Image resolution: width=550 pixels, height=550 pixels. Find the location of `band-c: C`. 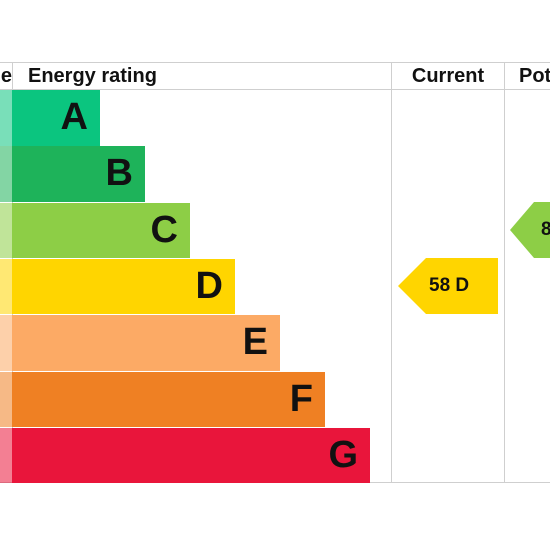

band-c: C is located at coordinates (101, 230).